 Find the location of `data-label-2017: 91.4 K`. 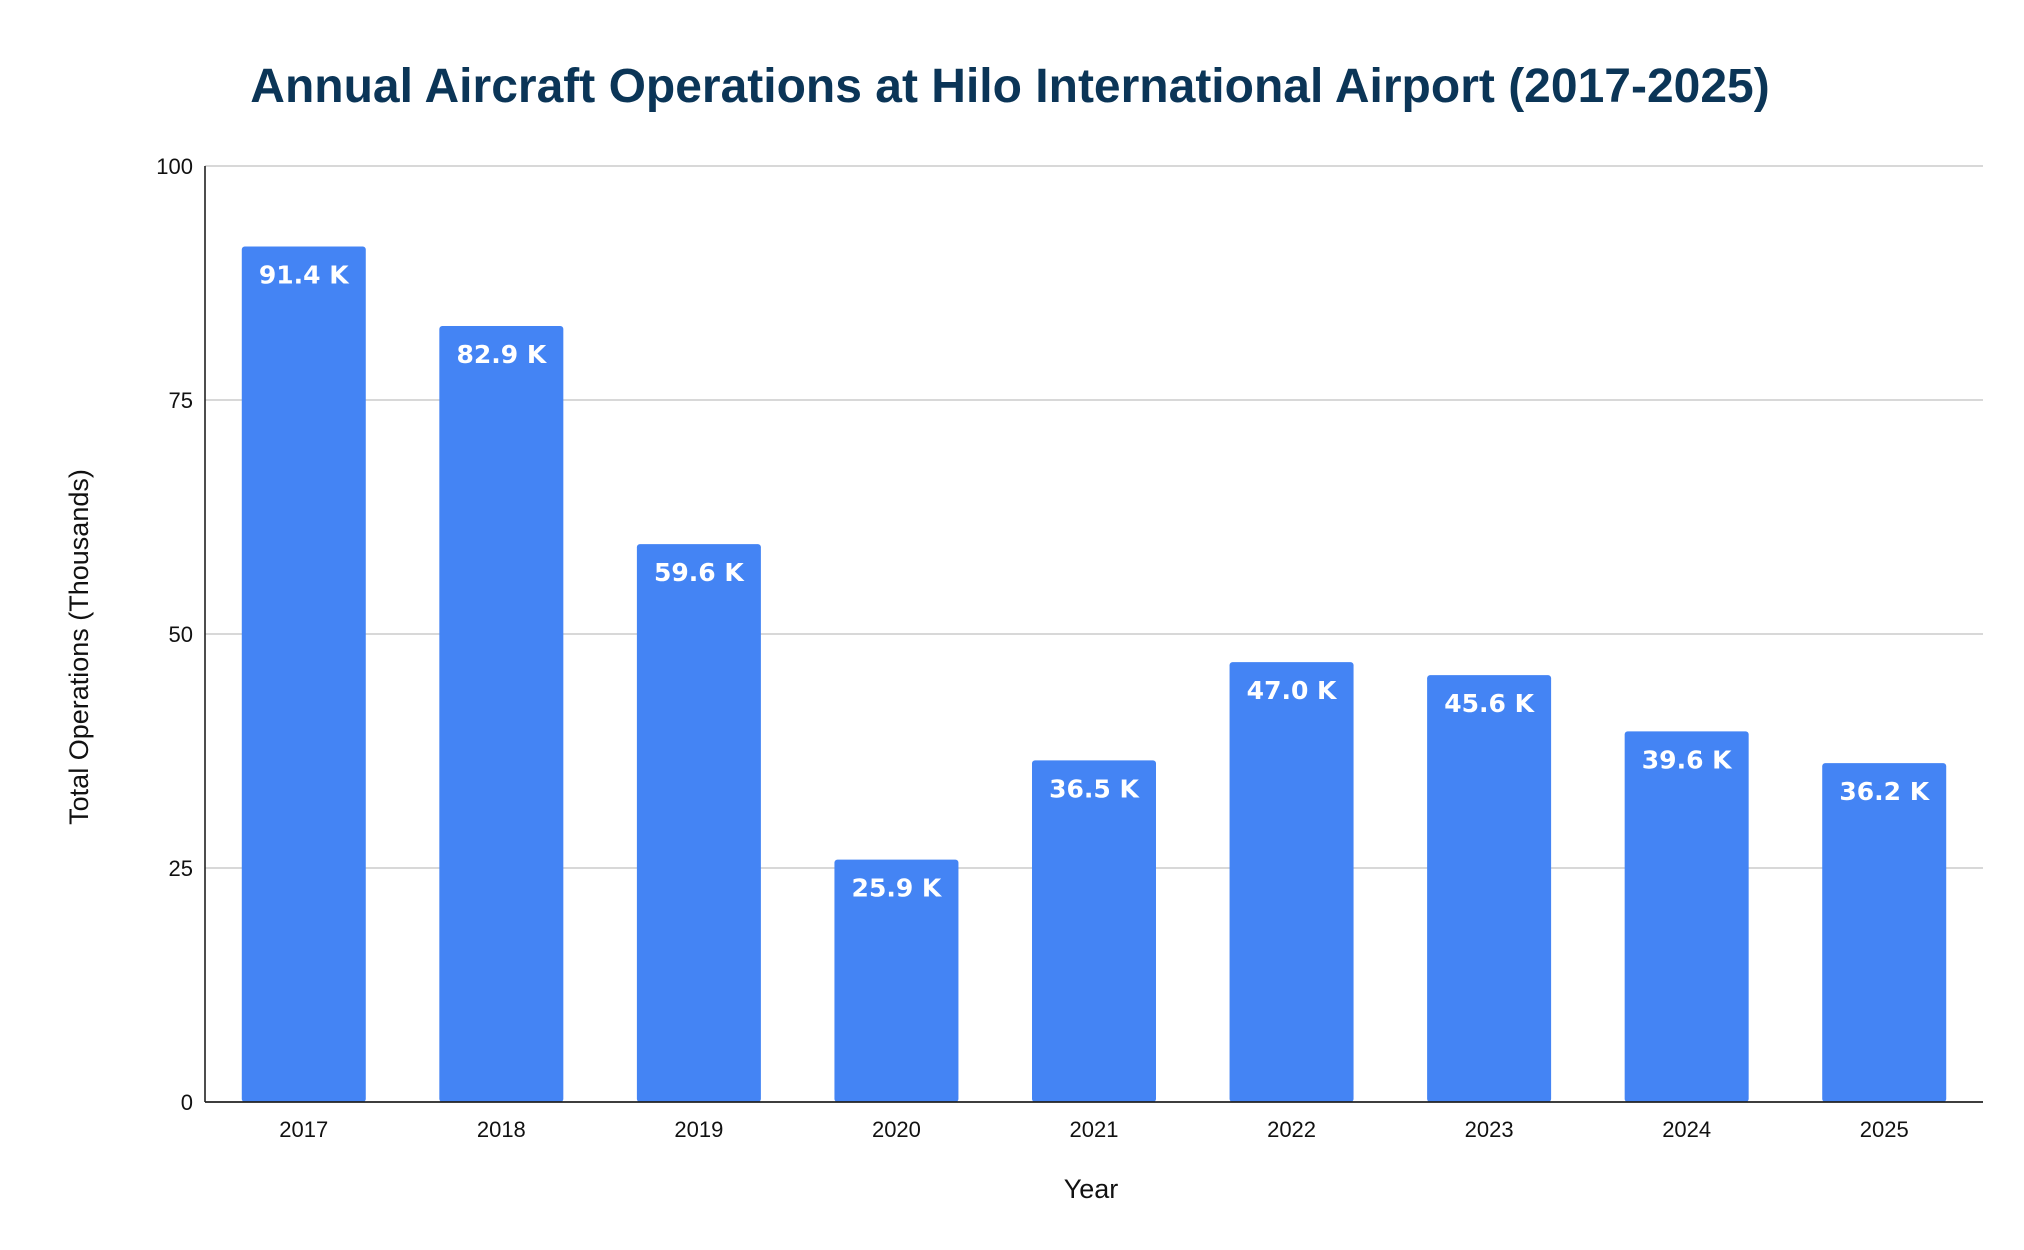

data-label-2017: 91.4 K is located at coordinates (304, 274).